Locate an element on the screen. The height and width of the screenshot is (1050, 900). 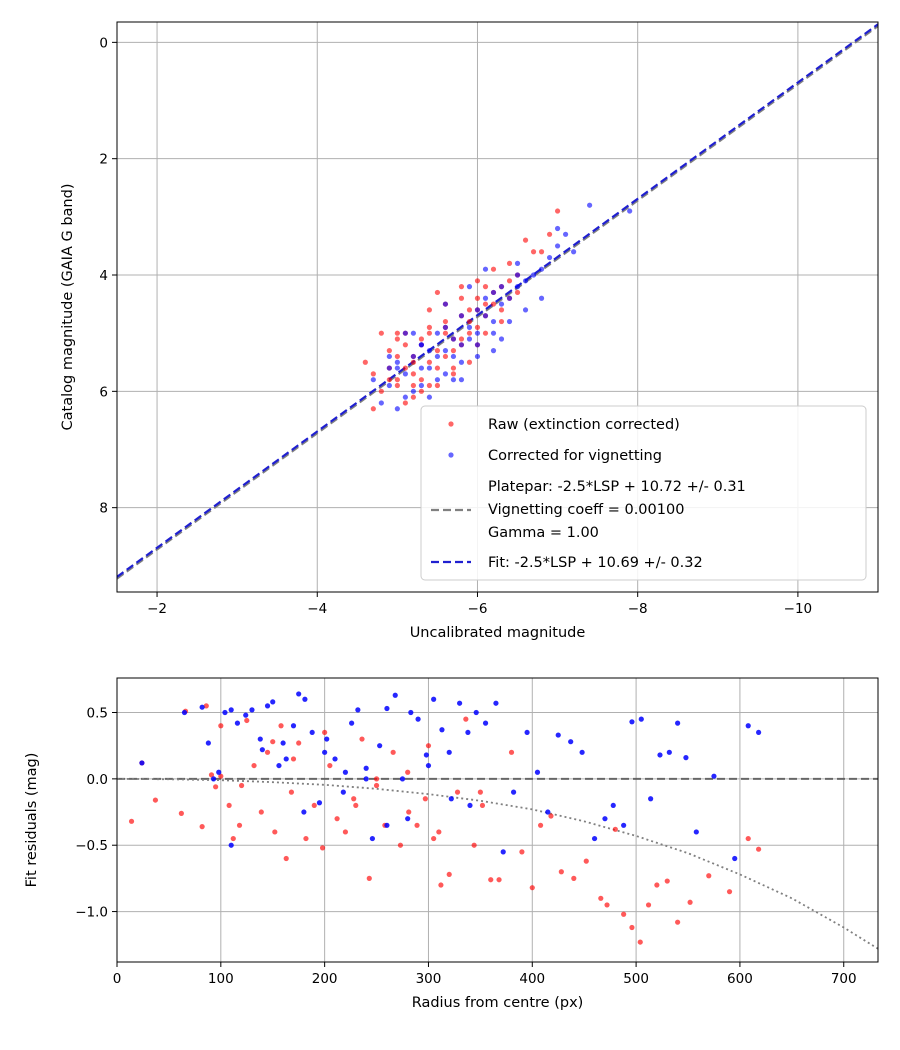
legend-fit-label: Fit: -2.5*LSP + 10.69 +/- 0.32 is located at coordinates (595, 563).